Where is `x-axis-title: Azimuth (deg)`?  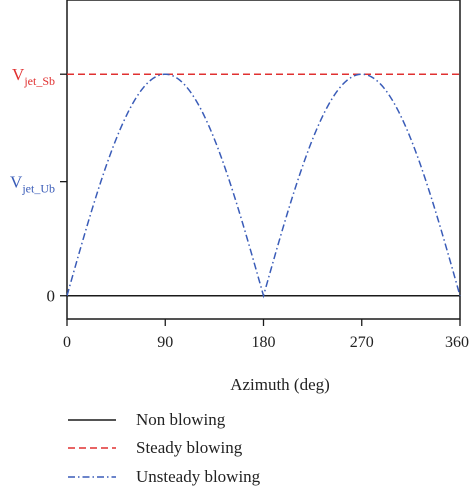 x-axis-title: Azimuth (deg) is located at coordinates (280, 384).